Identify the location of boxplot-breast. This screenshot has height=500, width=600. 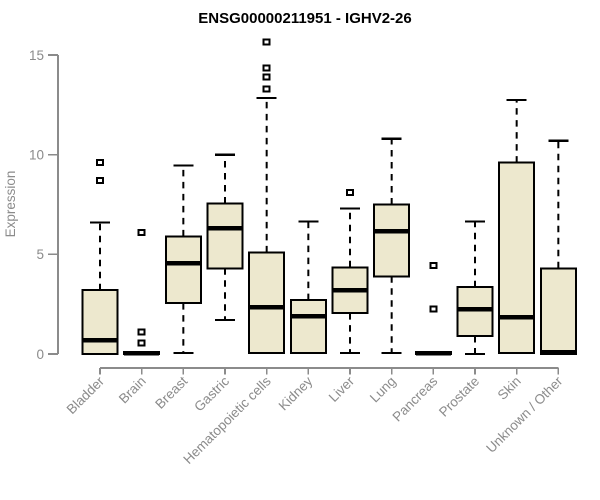
(183, 259).